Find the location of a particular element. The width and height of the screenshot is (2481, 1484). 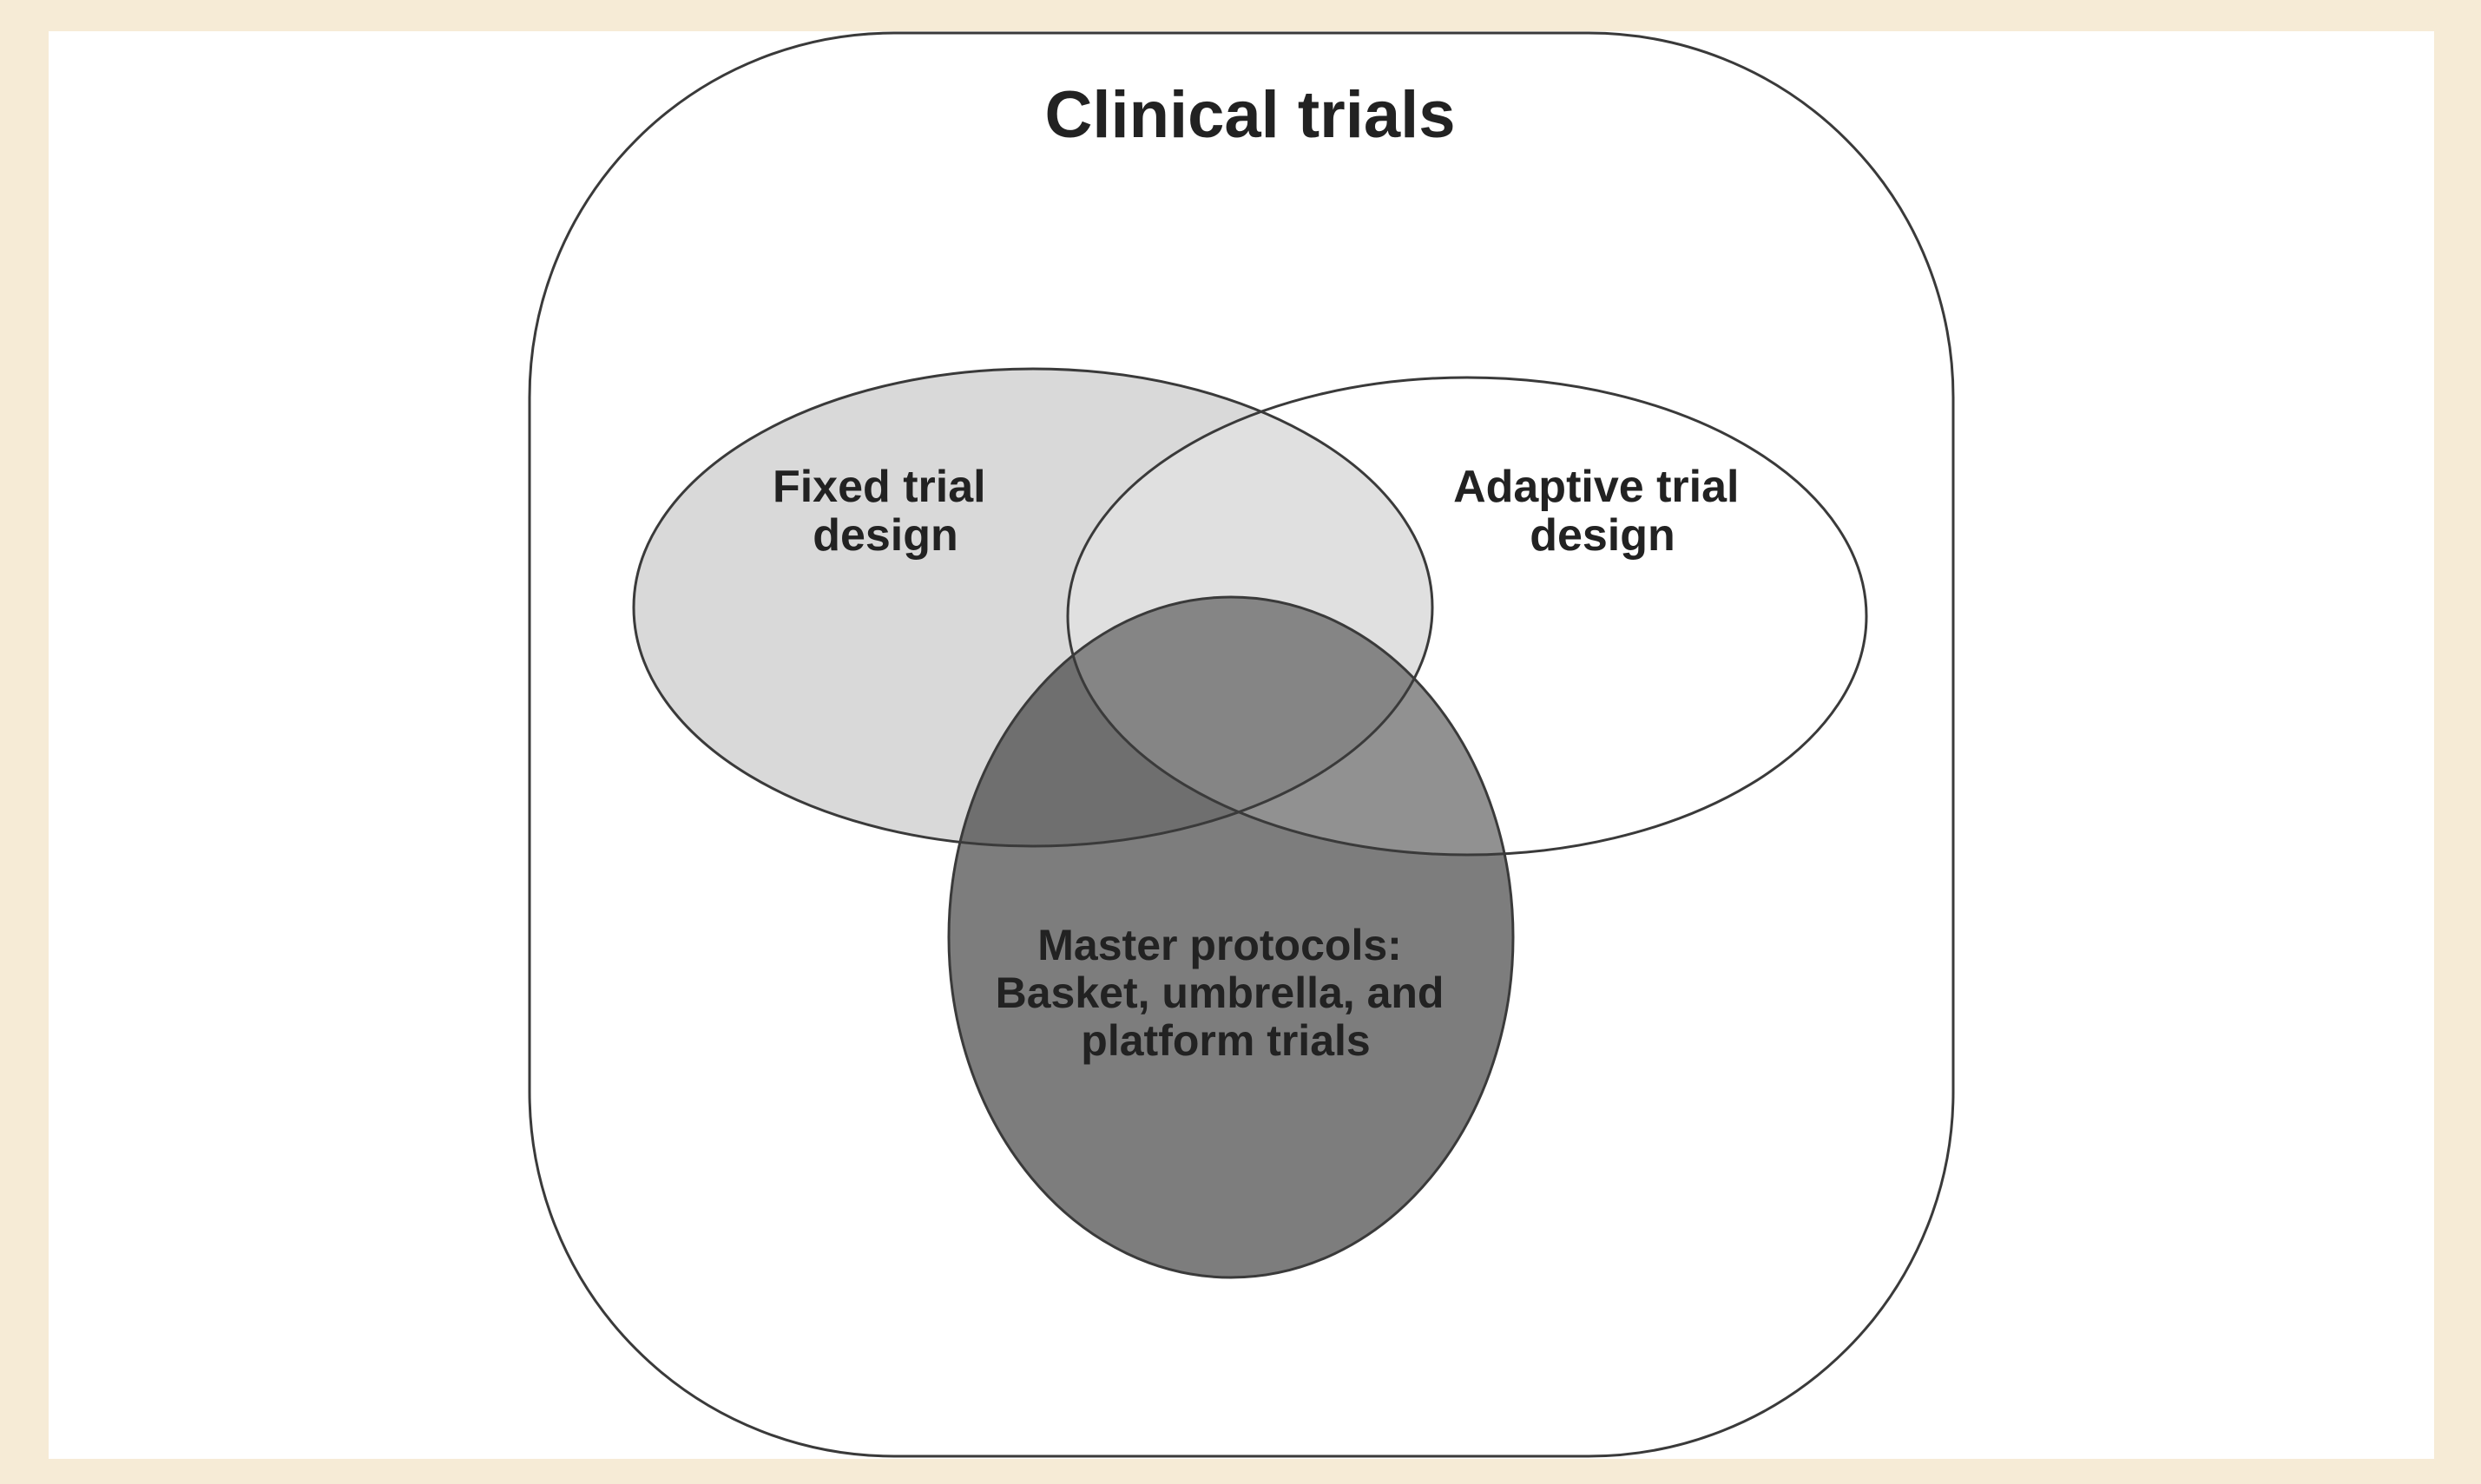

master-protocols-outline is located at coordinates (1231, 937).